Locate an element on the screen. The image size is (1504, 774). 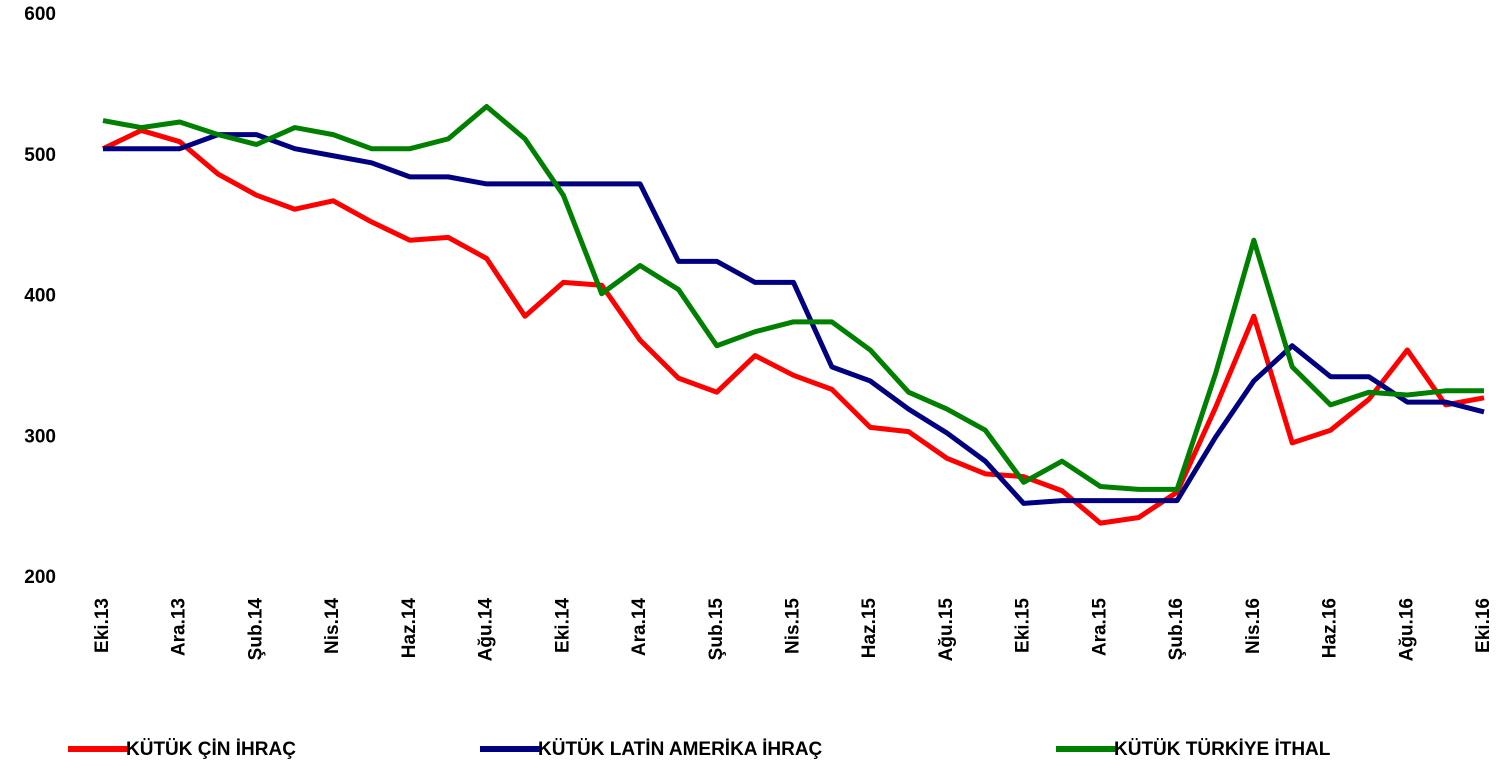
y-tick-label: 300 is located at coordinates (40, 436).